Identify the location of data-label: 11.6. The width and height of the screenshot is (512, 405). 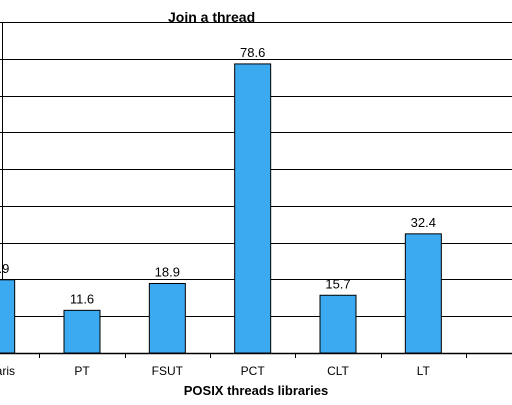
(82, 298).